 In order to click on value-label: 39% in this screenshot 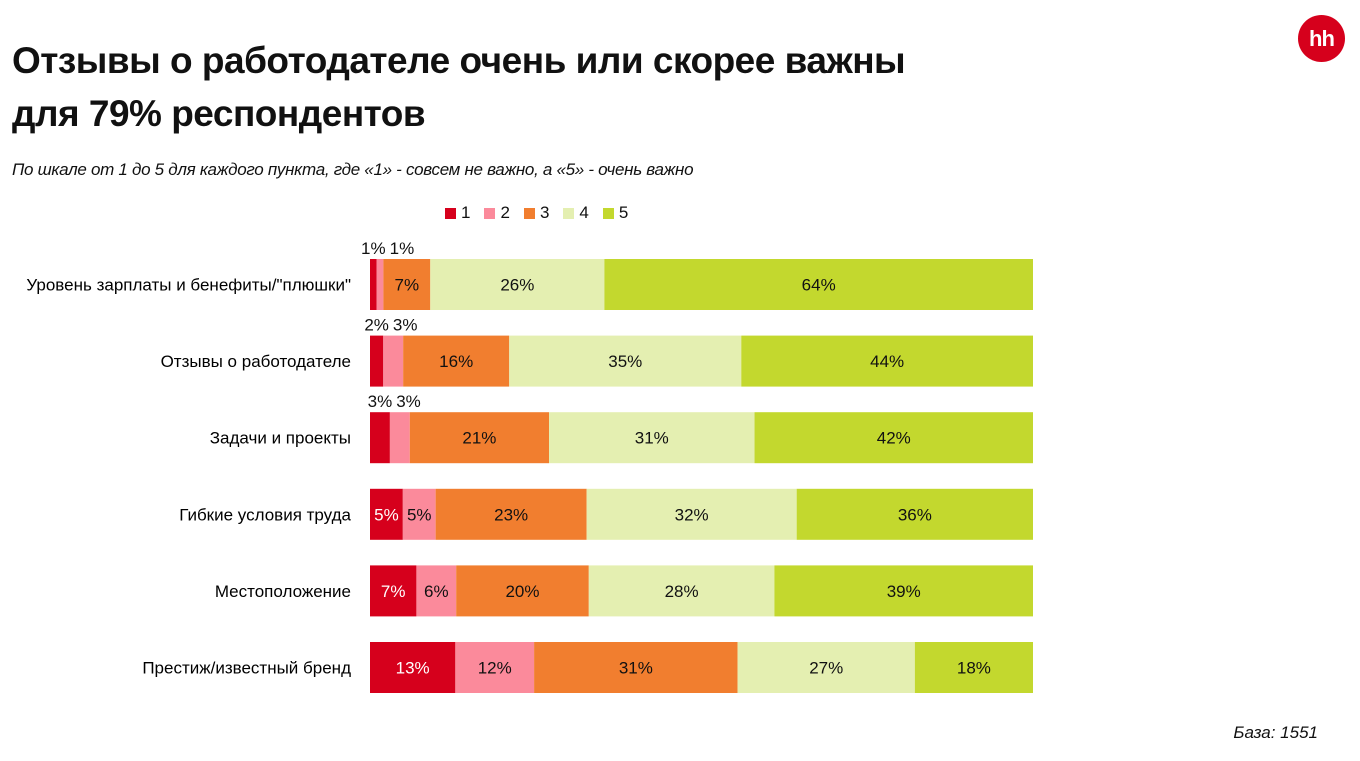, I will do `click(904, 591)`.